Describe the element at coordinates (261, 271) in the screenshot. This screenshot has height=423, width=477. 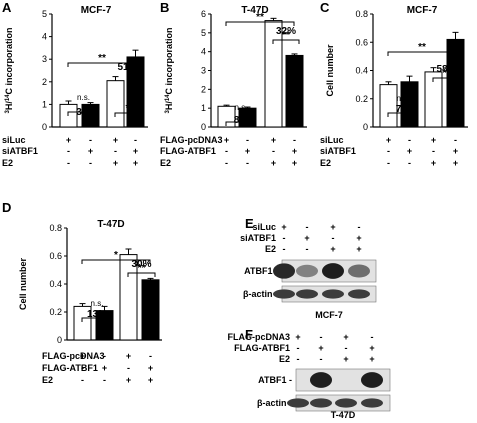
I see `blot-row-label: ATBF1 -` at that location.